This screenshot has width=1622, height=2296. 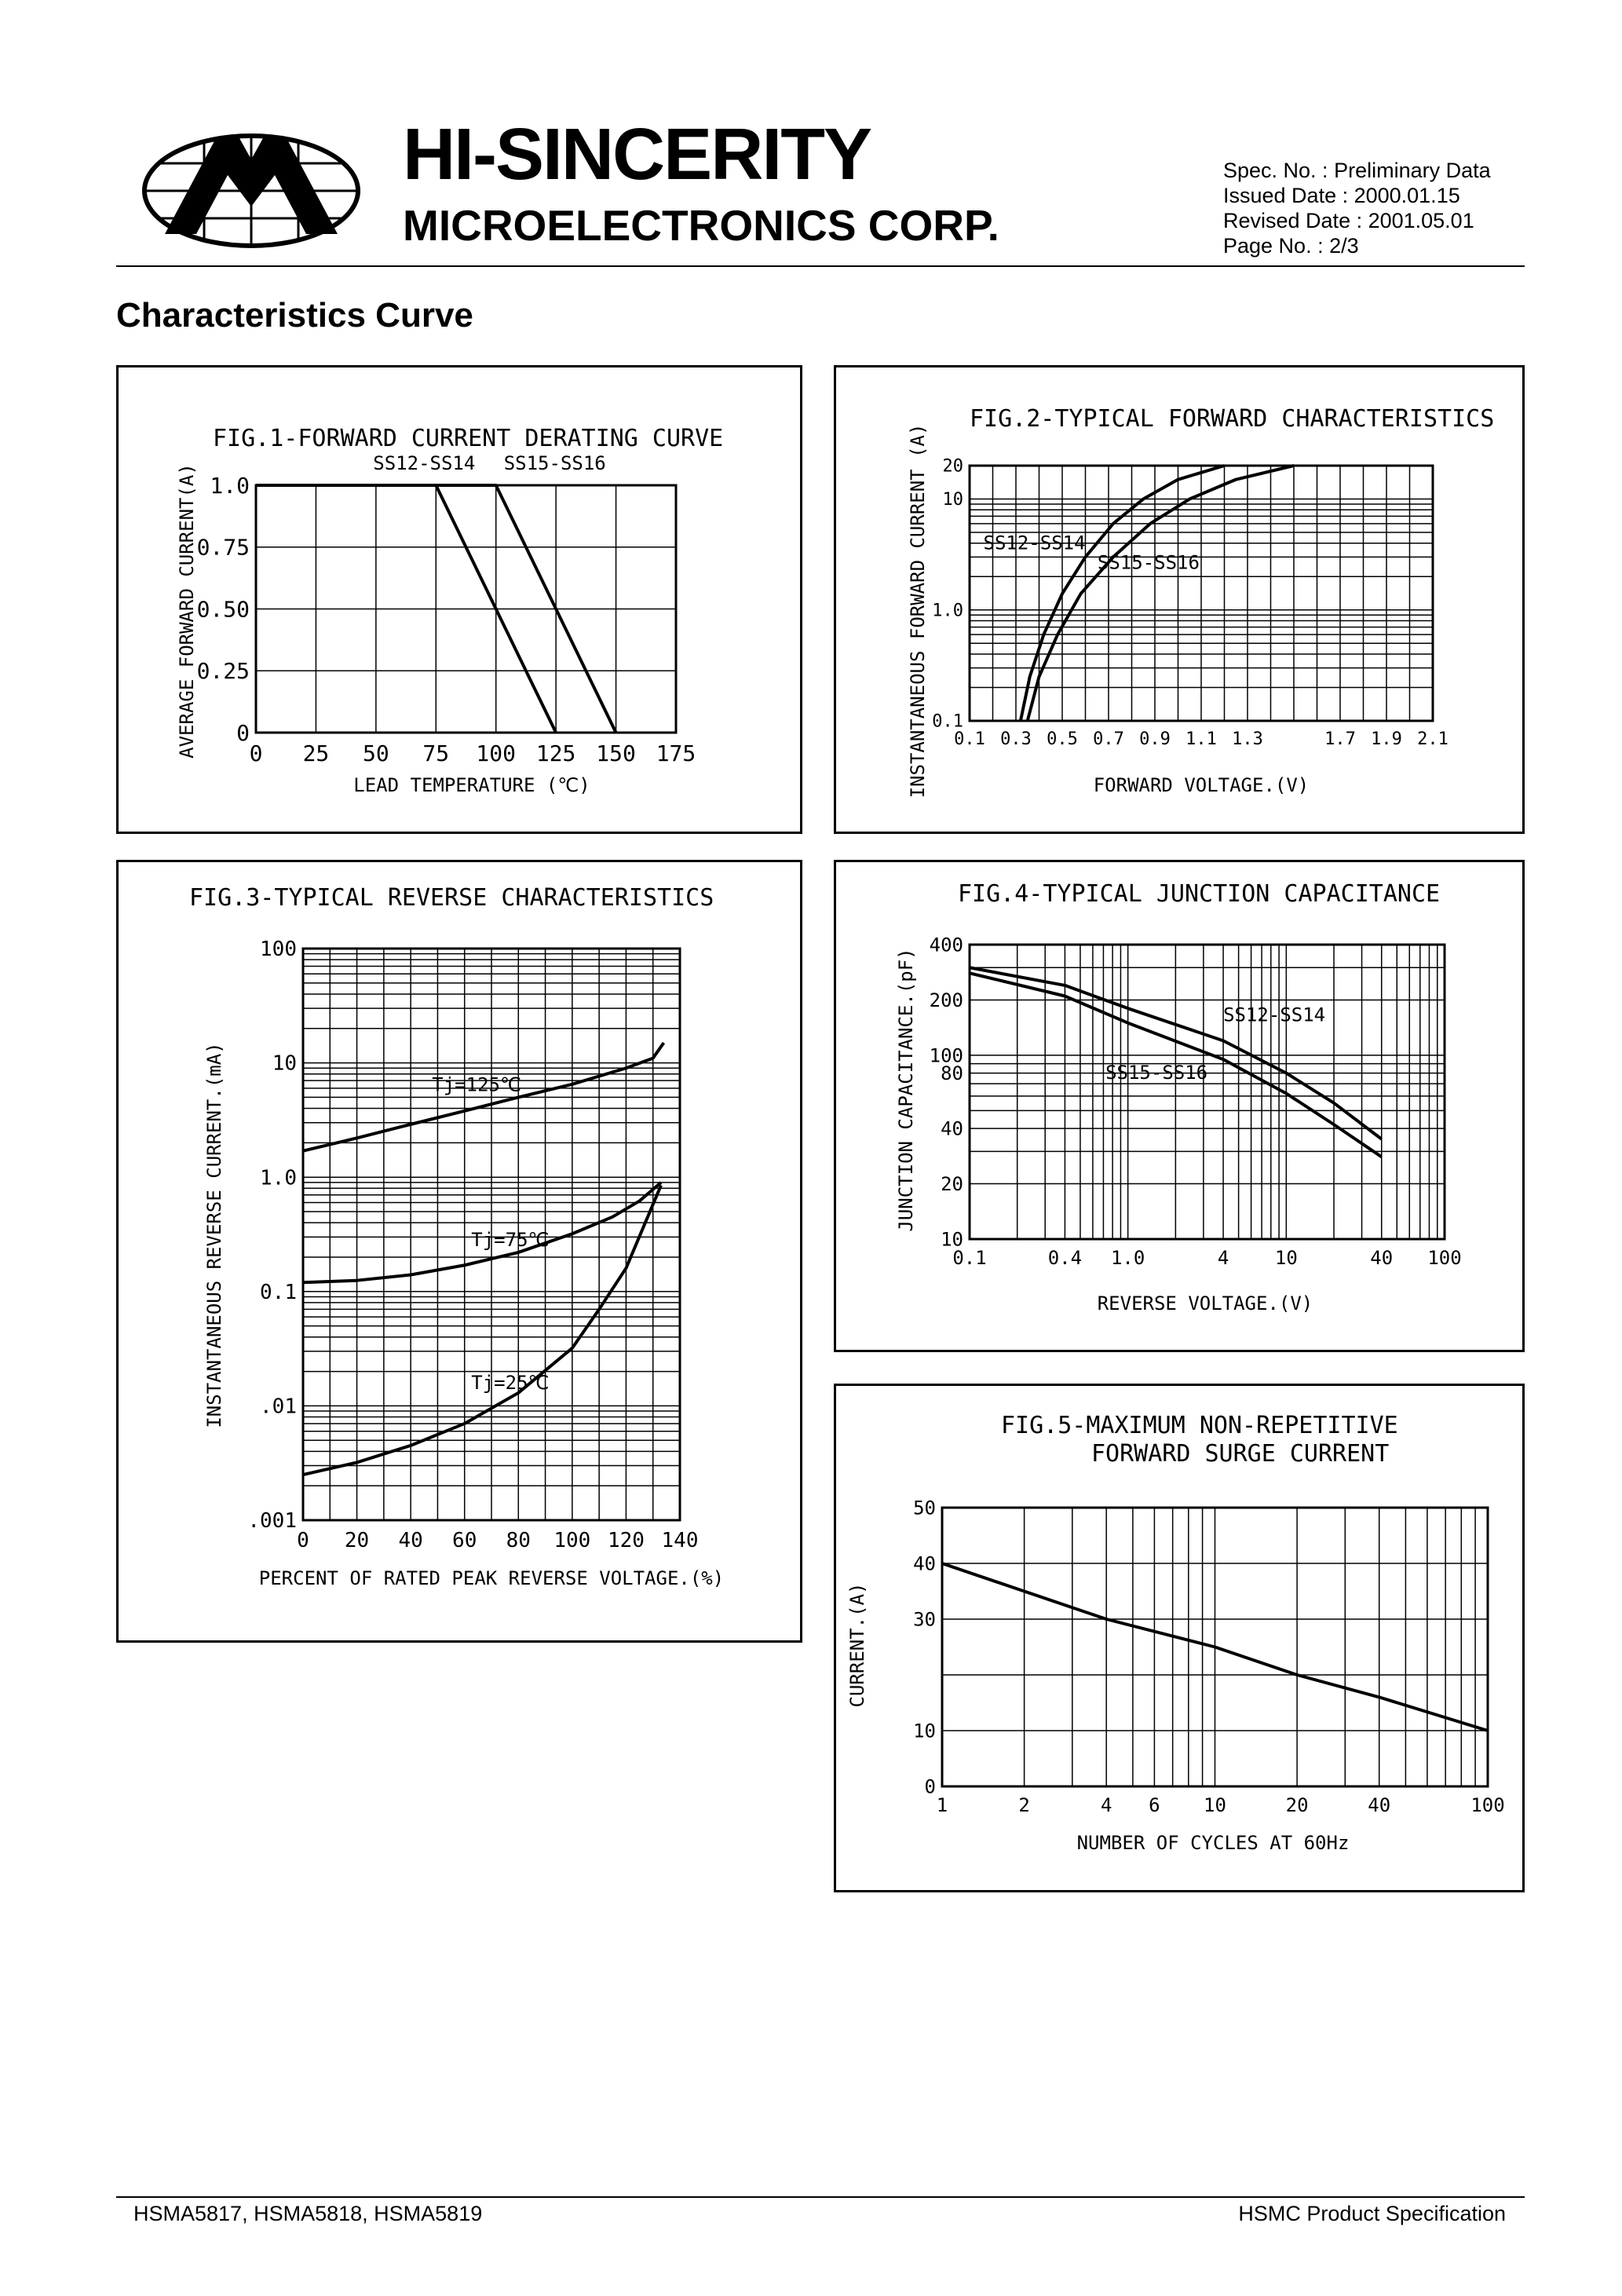 What do you see at coordinates (1065, 1258) in the screenshot?
I see `x-tick-label: 0.4` at bounding box center [1065, 1258].